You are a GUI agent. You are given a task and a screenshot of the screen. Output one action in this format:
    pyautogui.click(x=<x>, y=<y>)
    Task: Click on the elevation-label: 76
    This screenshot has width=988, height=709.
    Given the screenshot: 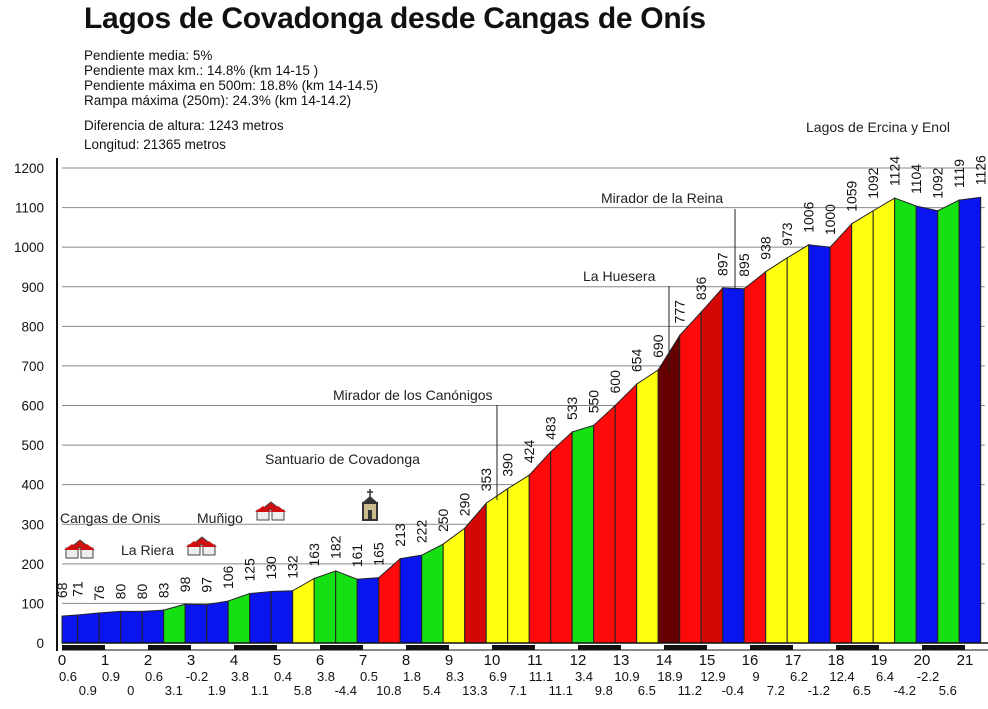 What is the action you would take?
    pyautogui.click(x=99, y=593)
    